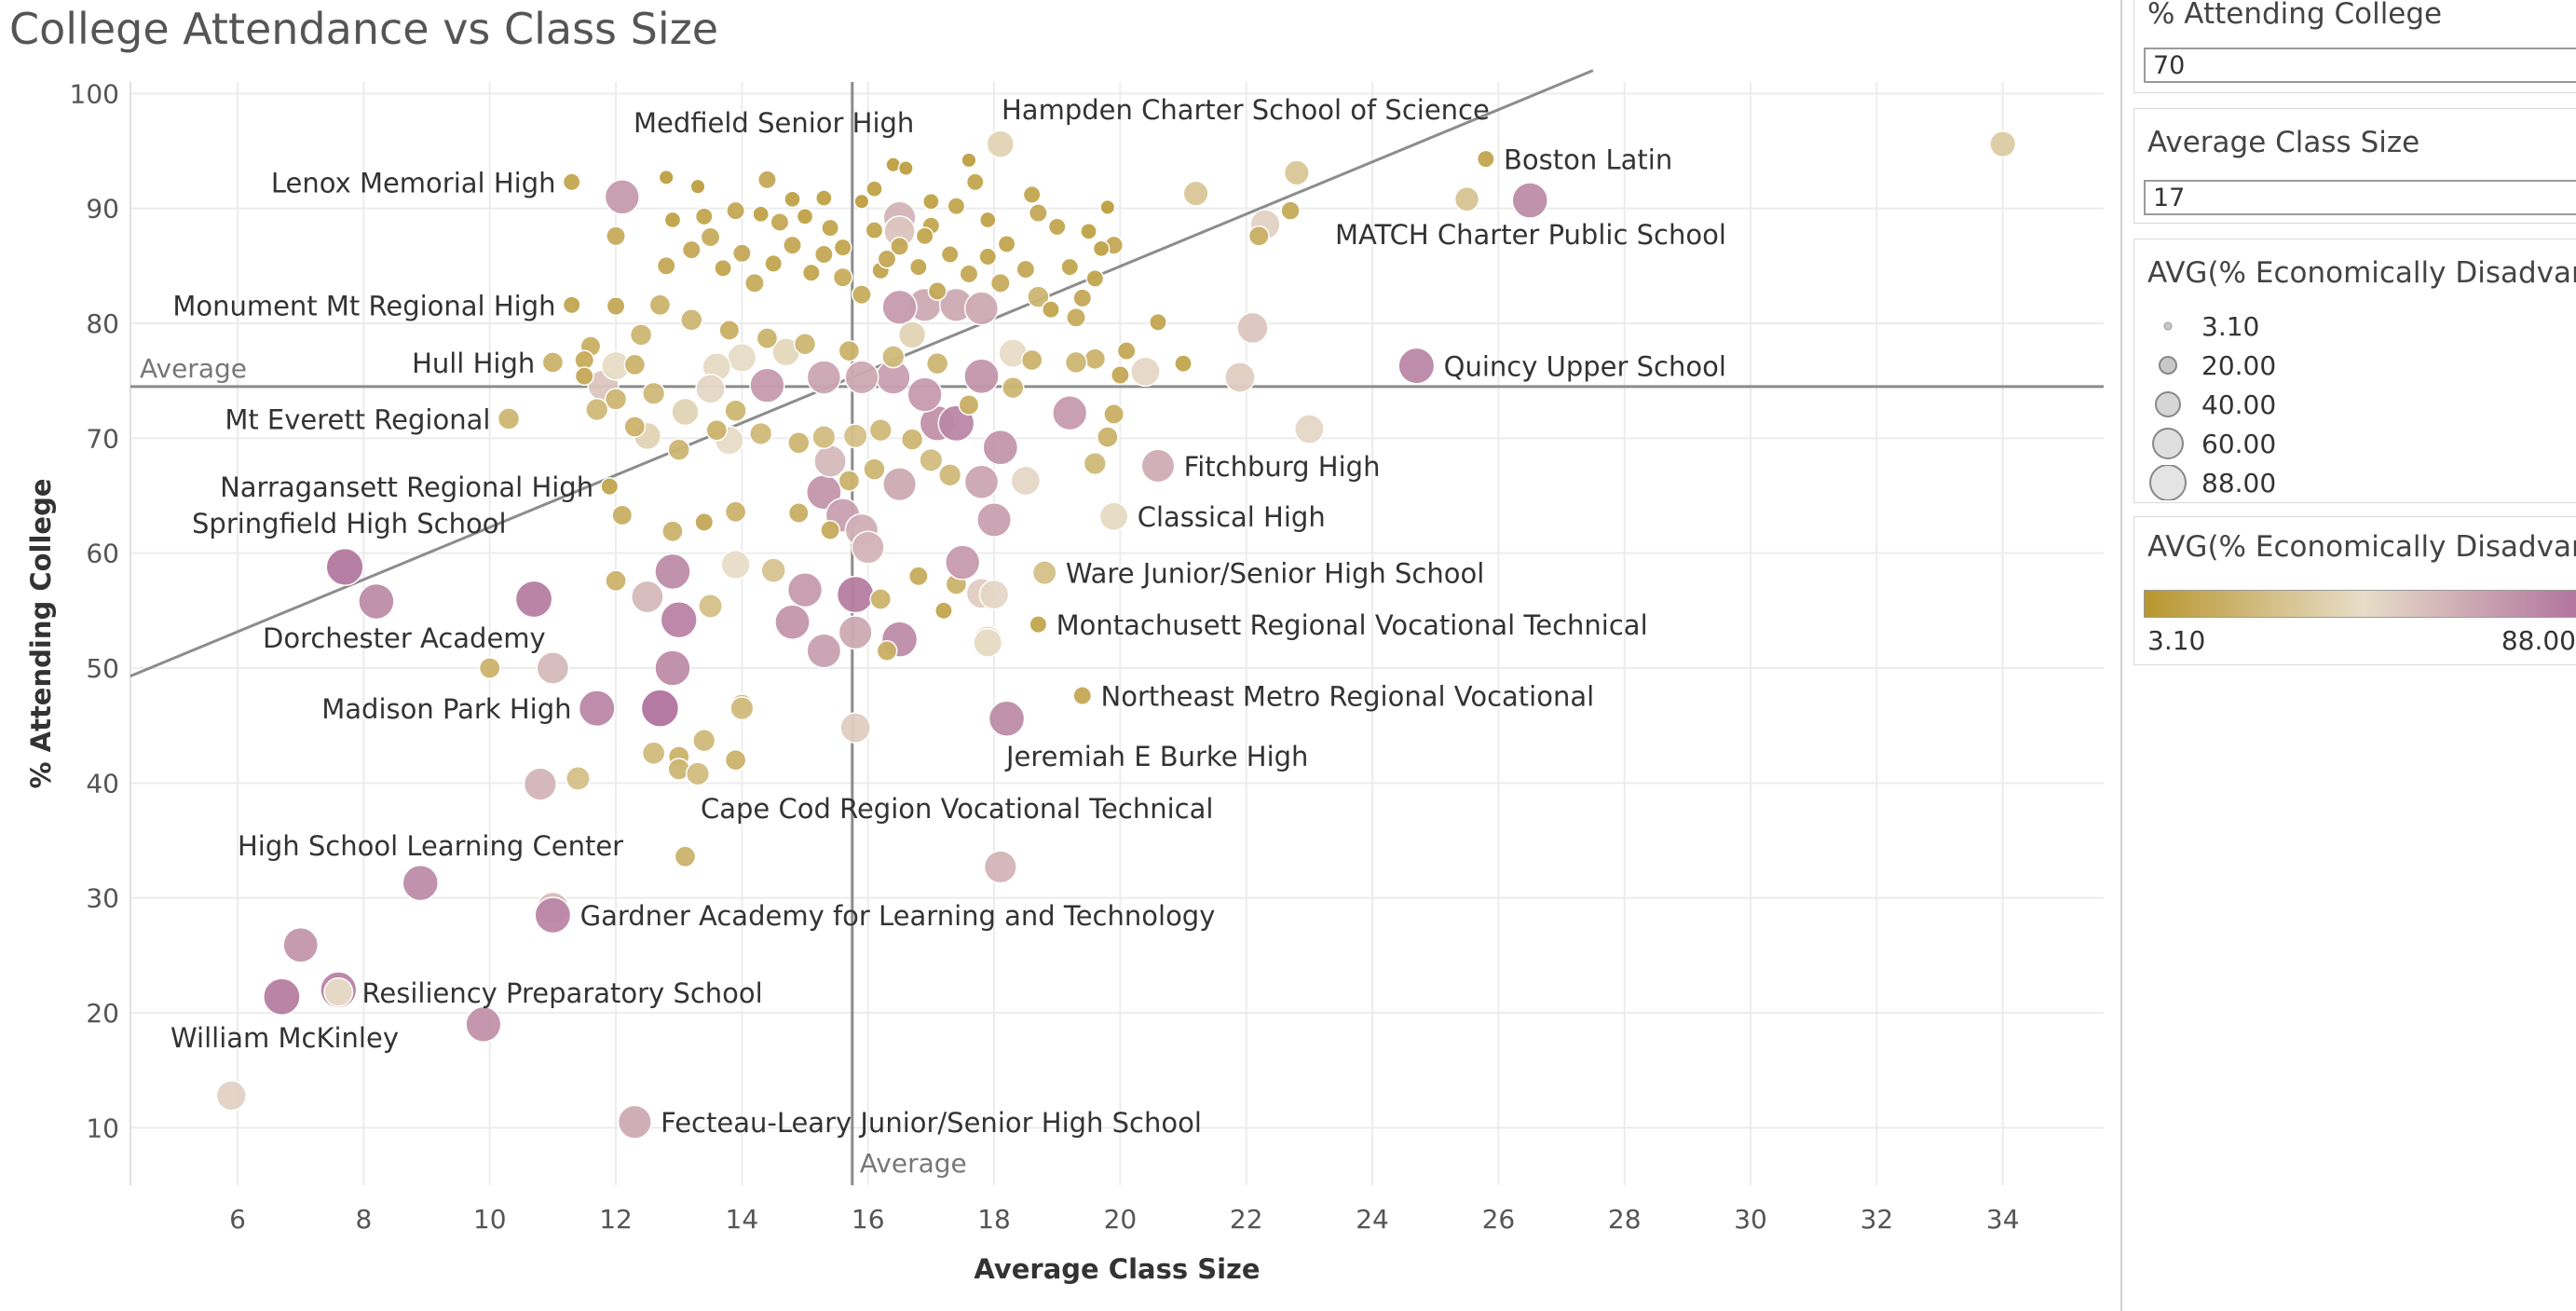 The width and height of the screenshot is (2576, 1311). I want to click on y-tick-label: 10, so click(102, 1128).